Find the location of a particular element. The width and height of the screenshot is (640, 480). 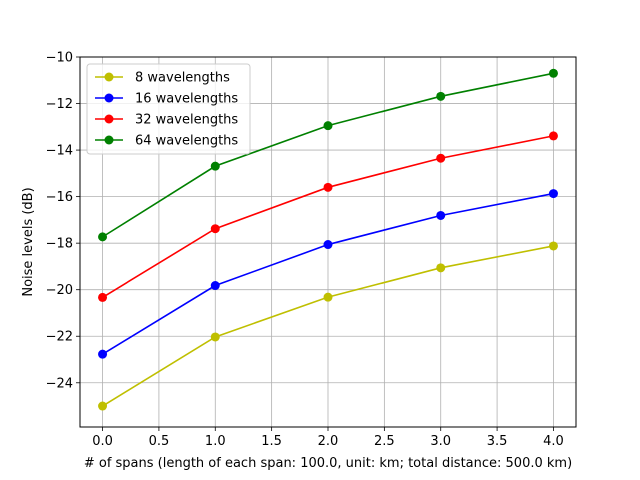

y-axis-label: Noise levels (dB) is located at coordinates (28, 241).